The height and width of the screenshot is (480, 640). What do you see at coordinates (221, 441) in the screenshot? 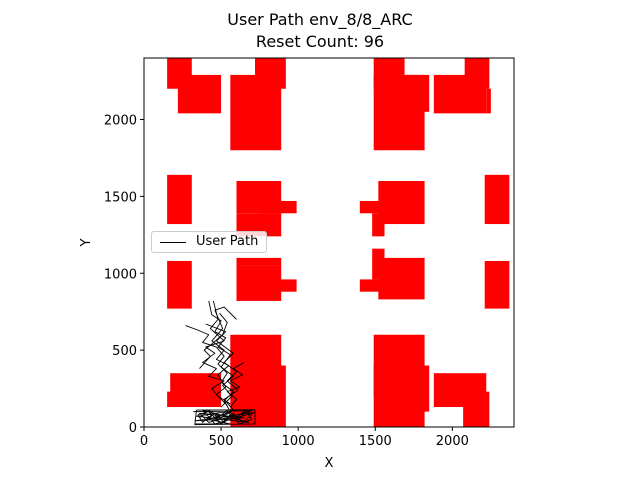
I see `x-tick-label: 500` at bounding box center [221, 441].